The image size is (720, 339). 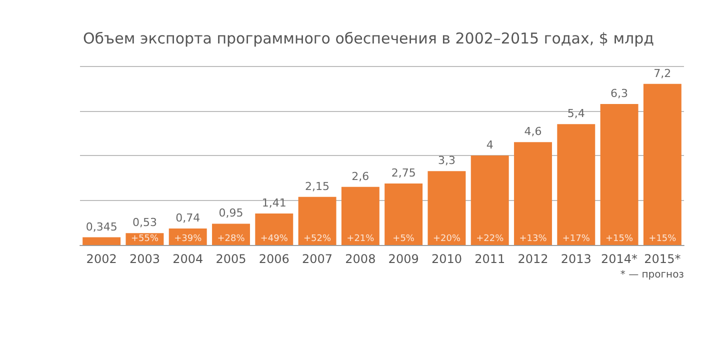 What do you see at coordinates (361, 176) in the screenshot?
I see `data-label: 2,6` at bounding box center [361, 176].